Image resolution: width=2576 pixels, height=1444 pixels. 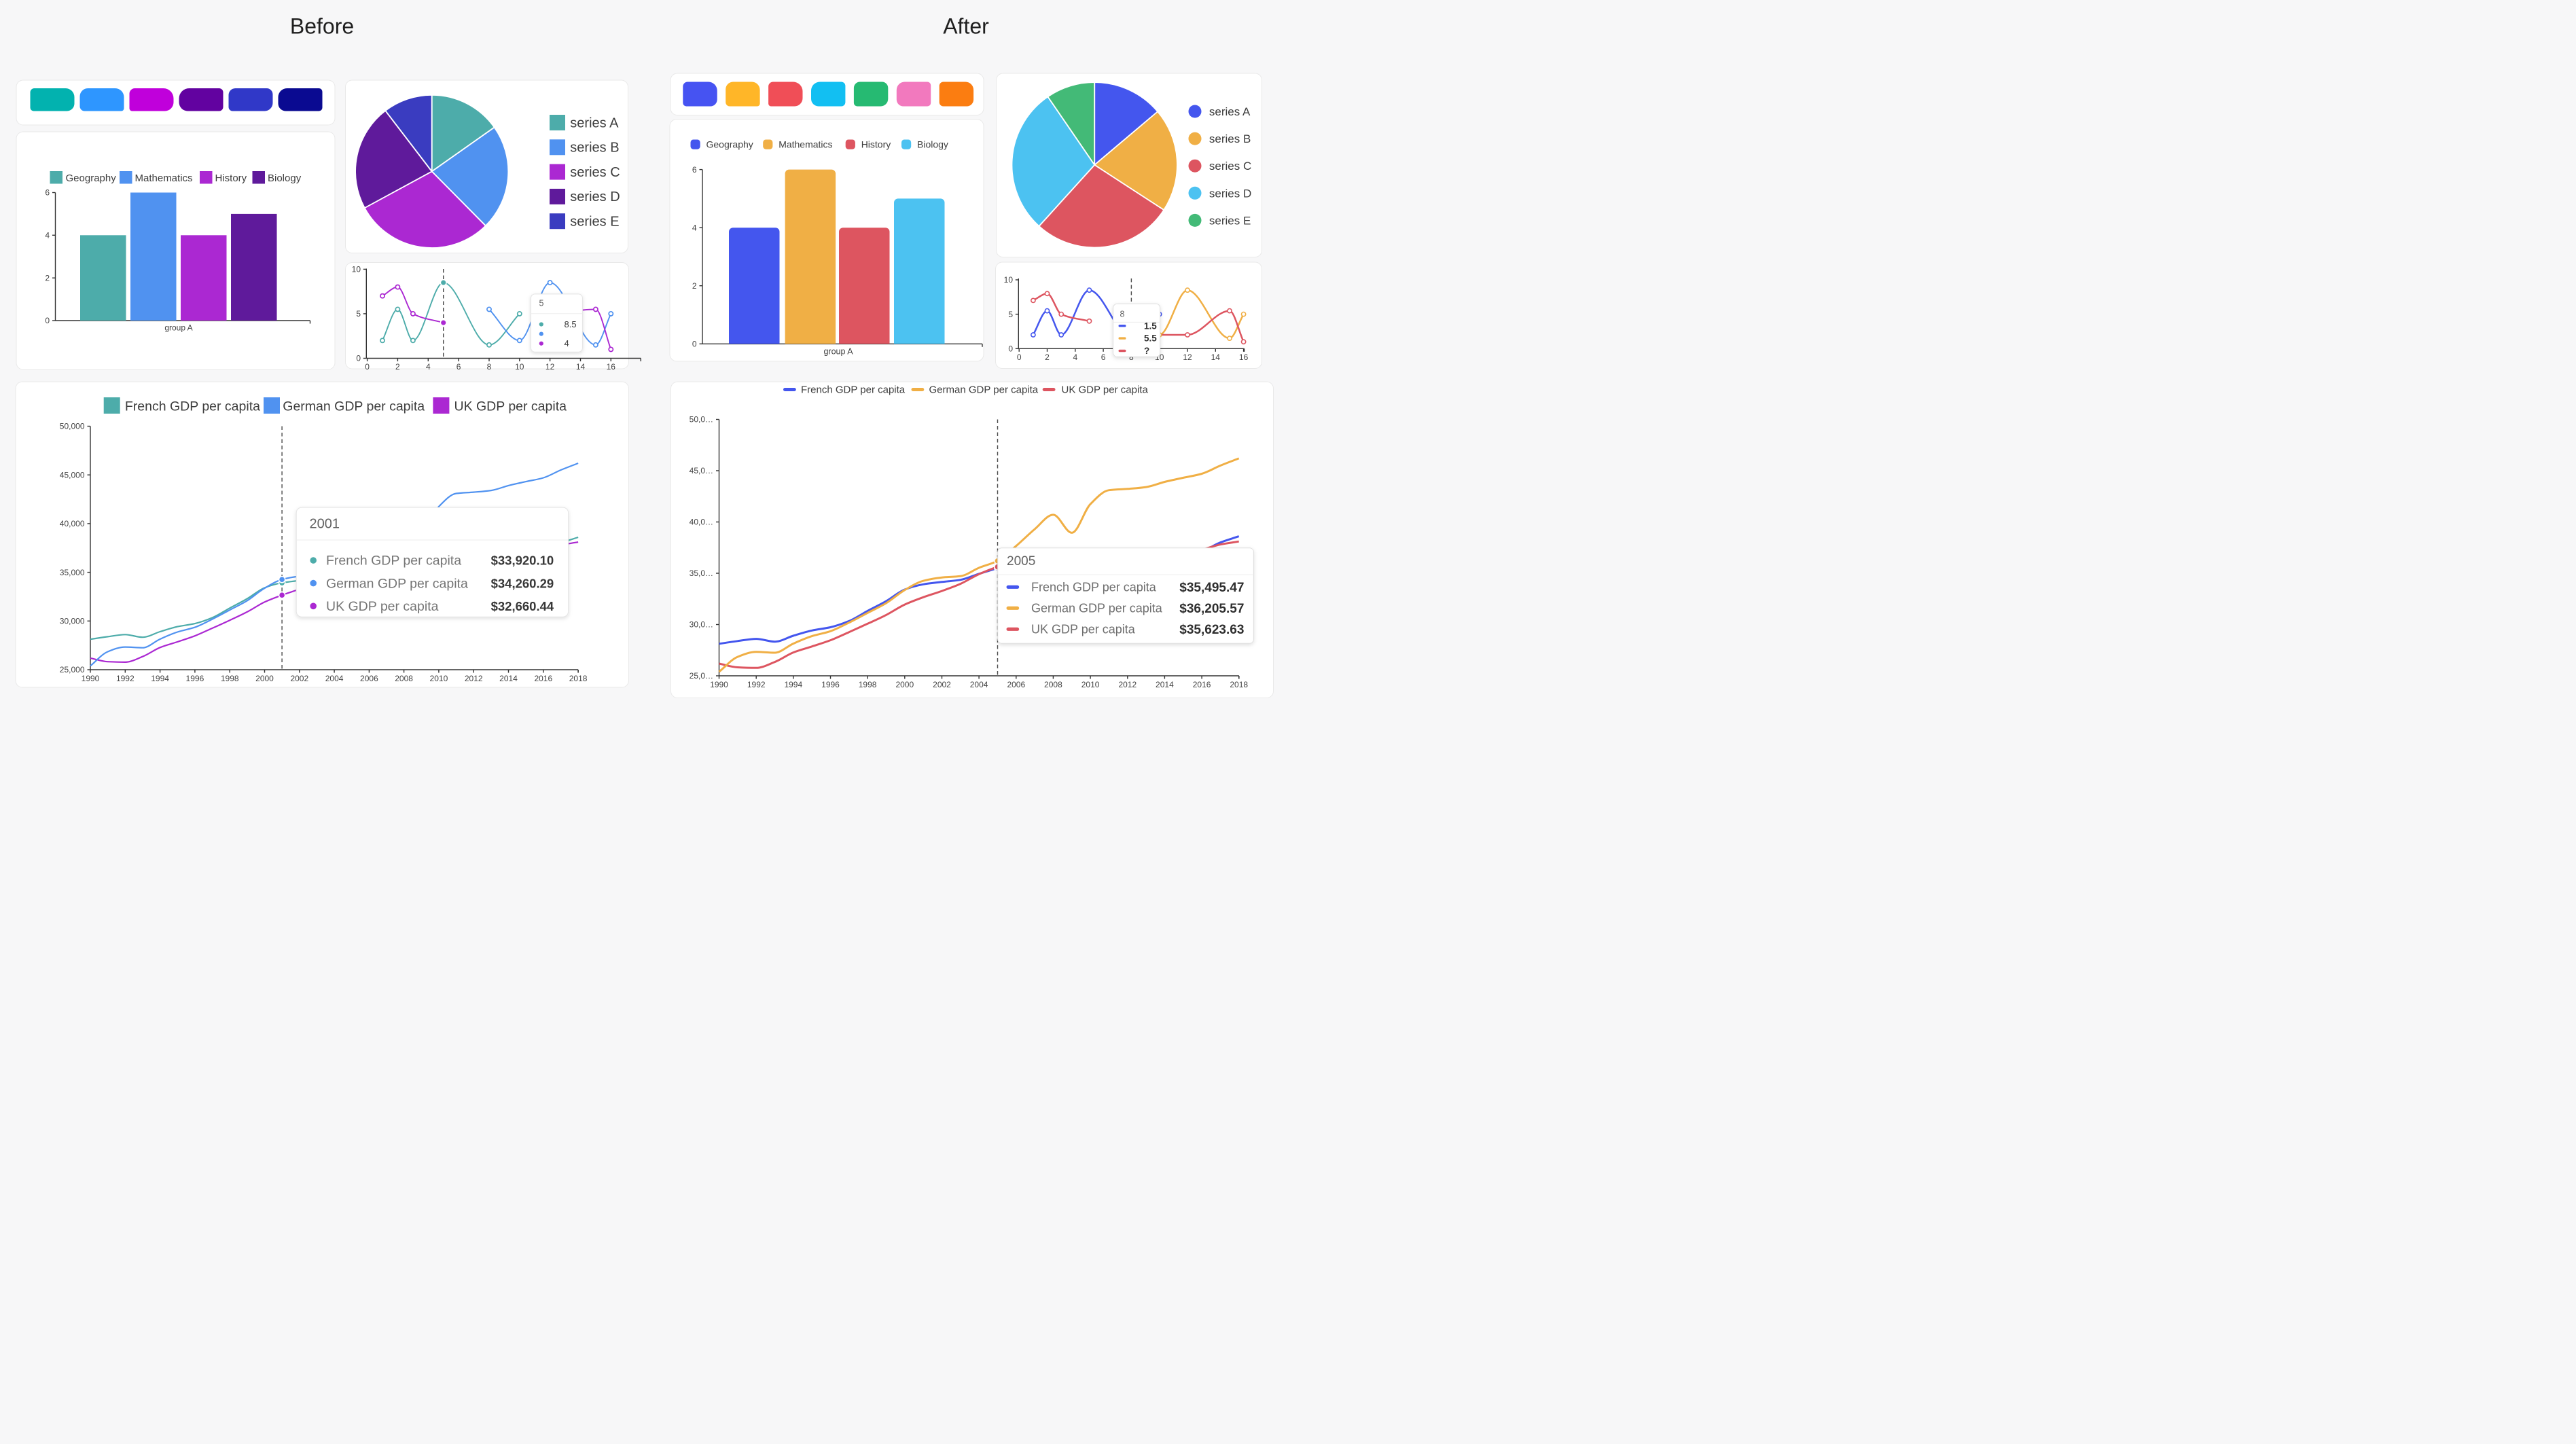 I want to click on svg-text: $34,260.29, so click(x=522, y=583).